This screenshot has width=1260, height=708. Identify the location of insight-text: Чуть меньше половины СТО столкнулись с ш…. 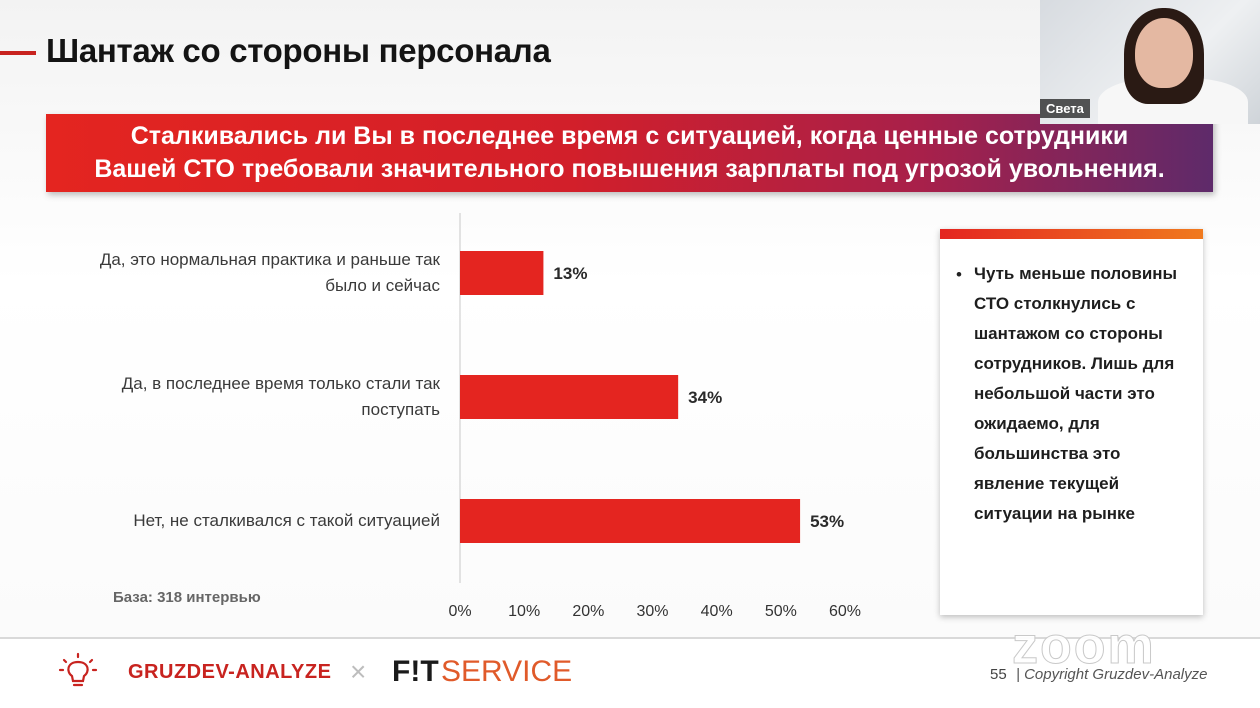
(1076, 393).